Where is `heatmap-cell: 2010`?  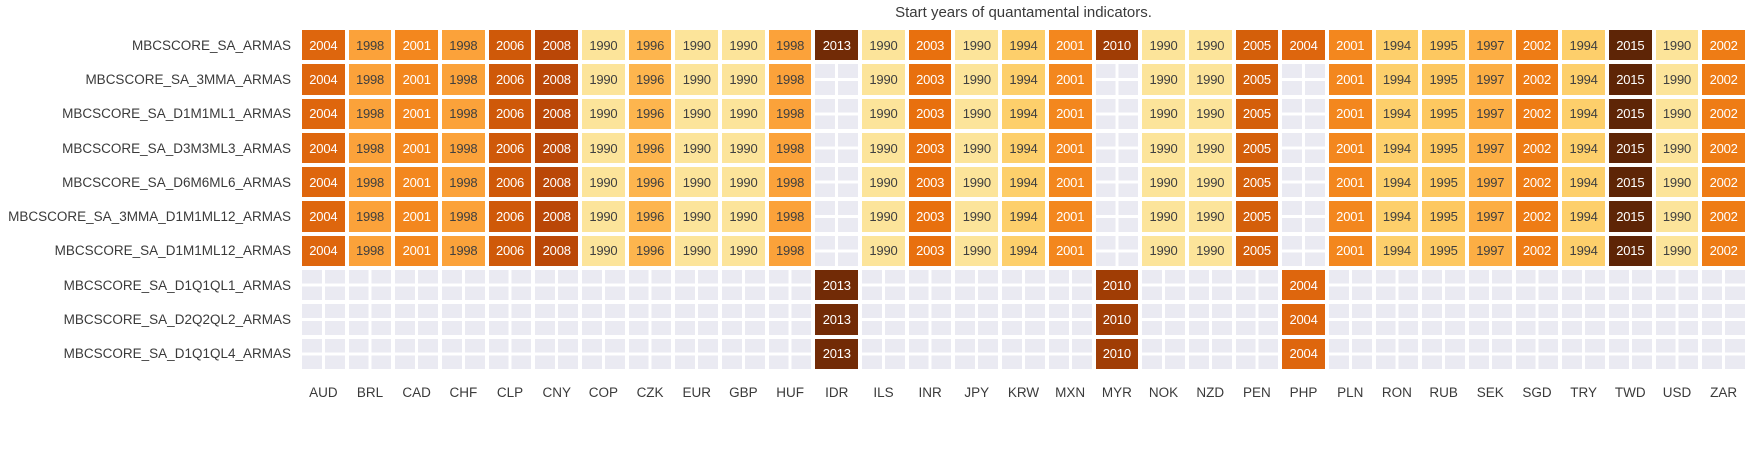 heatmap-cell: 2010 is located at coordinates (1117, 285).